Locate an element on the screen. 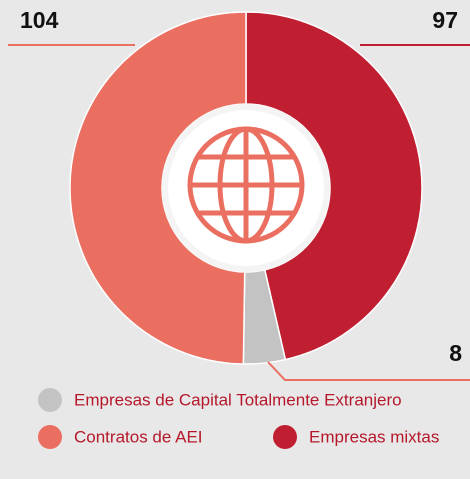 The image size is (470, 479). value-label: 104 is located at coordinates (39, 20).